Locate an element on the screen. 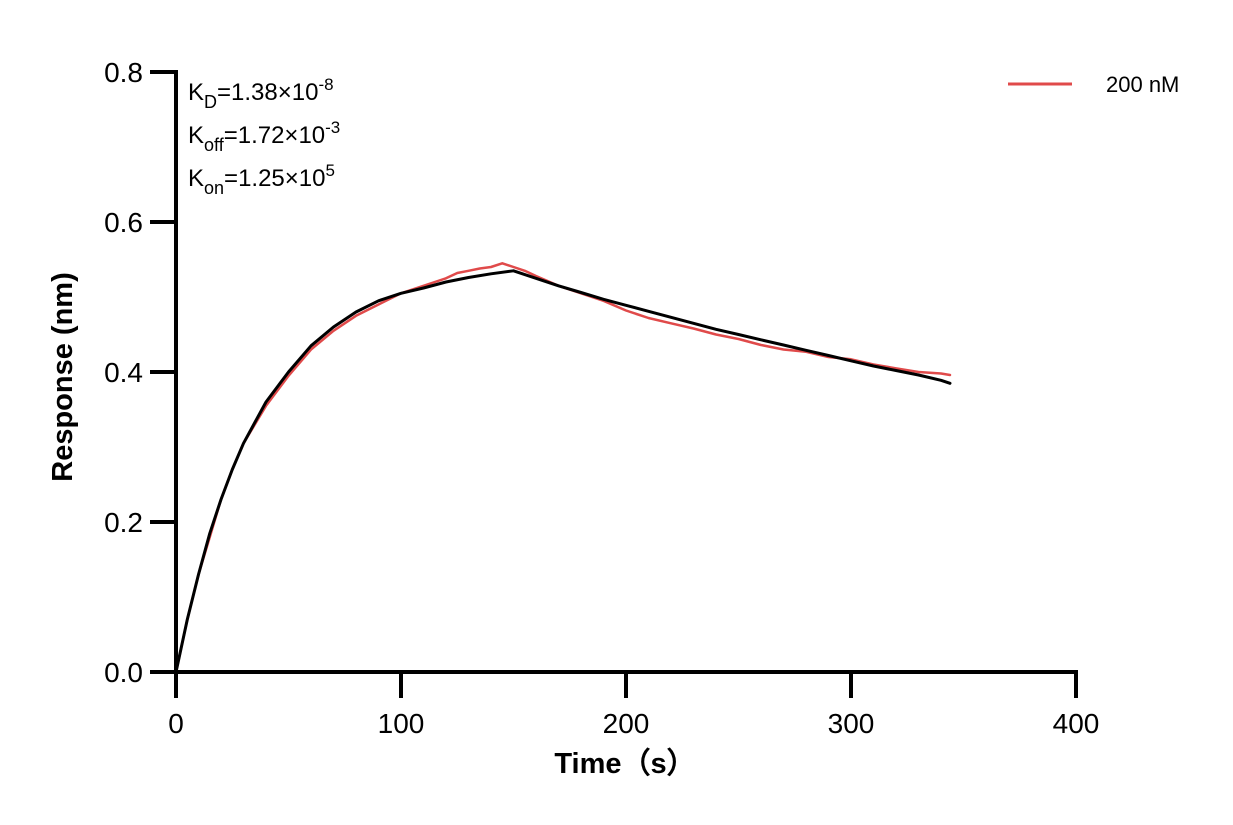 The width and height of the screenshot is (1233, 825). y-tick-label: 0.2 is located at coordinates (123, 522).